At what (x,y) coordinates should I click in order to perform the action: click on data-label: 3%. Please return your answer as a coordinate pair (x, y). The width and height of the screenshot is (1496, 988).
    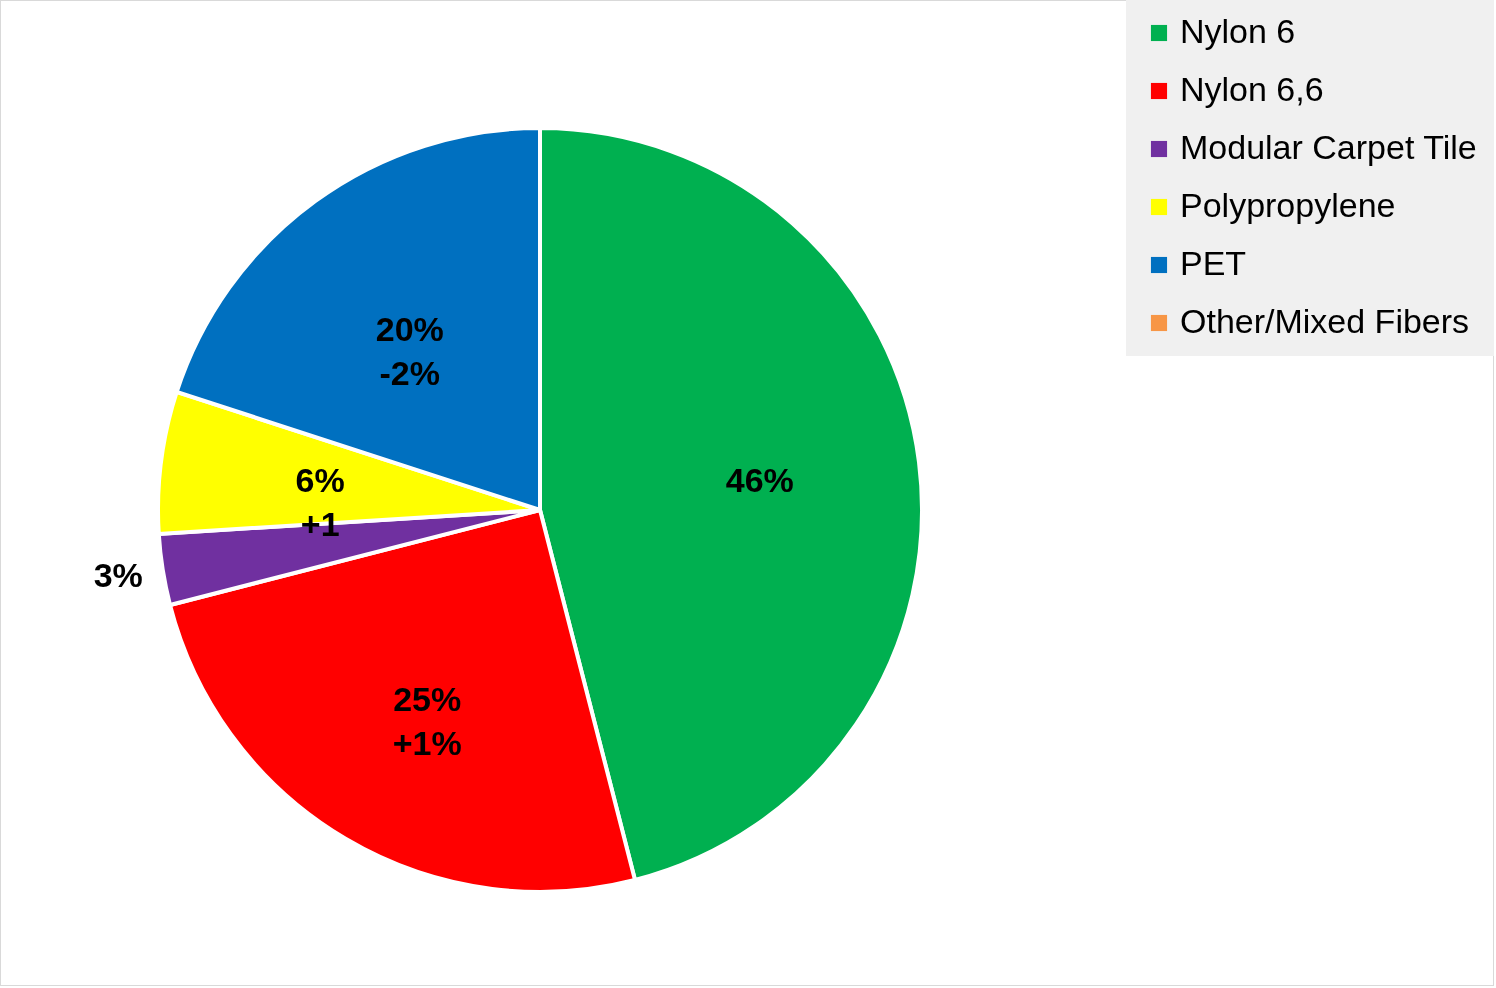
    Looking at the image, I should click on (118, 574).